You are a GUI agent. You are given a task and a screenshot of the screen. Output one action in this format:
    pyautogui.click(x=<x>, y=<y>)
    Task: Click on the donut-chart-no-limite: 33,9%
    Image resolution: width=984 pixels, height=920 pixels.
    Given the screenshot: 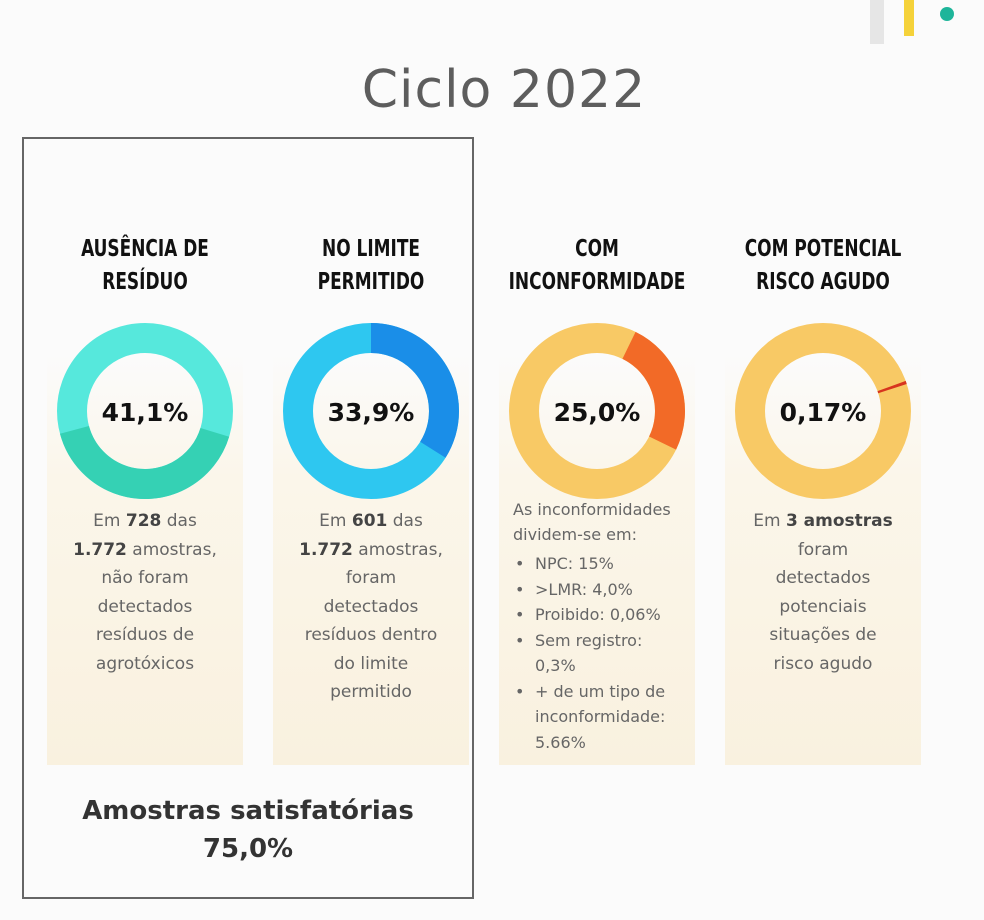 What is the action you would take?
    pyautogui.click(x=371, y=411)
    